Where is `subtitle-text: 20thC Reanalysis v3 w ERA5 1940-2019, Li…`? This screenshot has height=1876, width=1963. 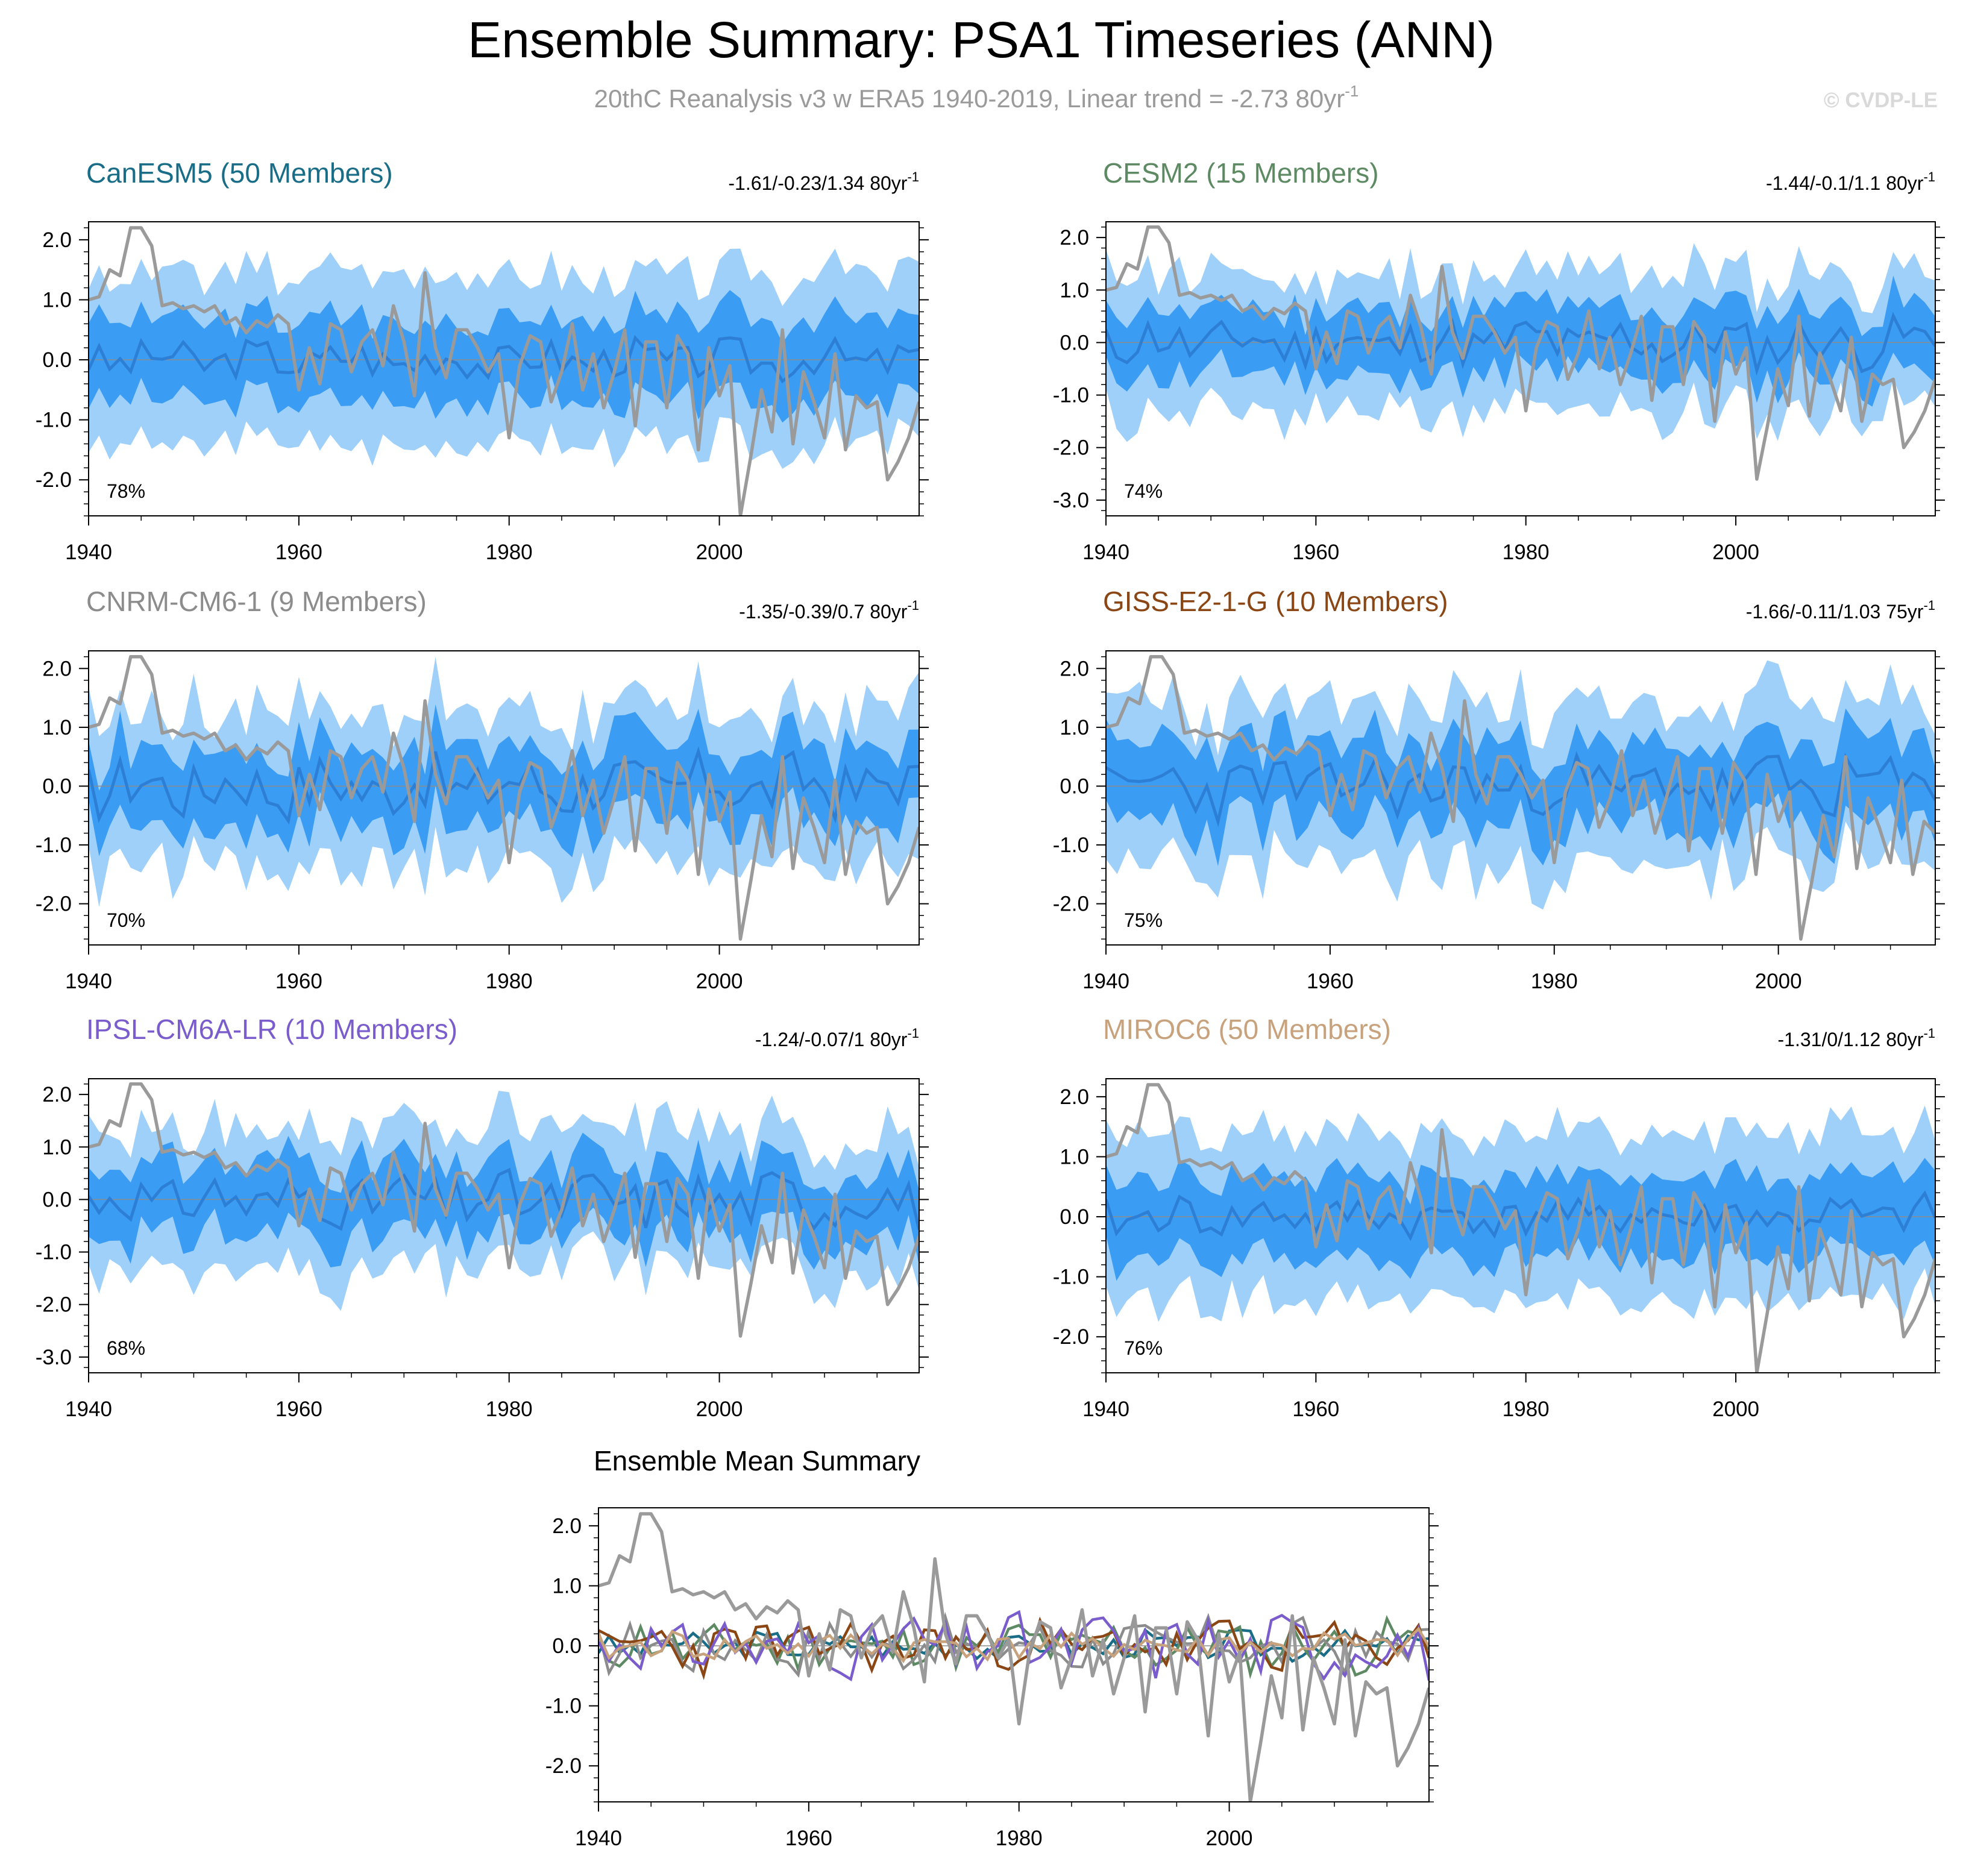
subtitle-text: 20thC Reanalysis v3 w ERA5 1940-2019, Li… is located at coordinates (969, 98).